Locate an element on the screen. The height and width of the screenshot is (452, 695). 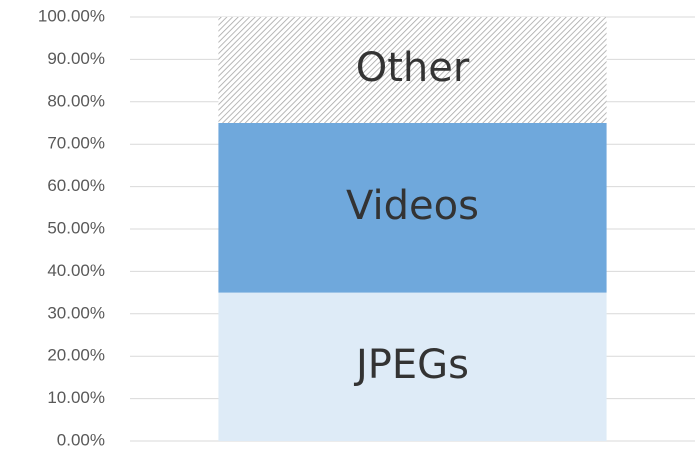
y-tick-label: 10.00% is located at coordinates (76, 397).